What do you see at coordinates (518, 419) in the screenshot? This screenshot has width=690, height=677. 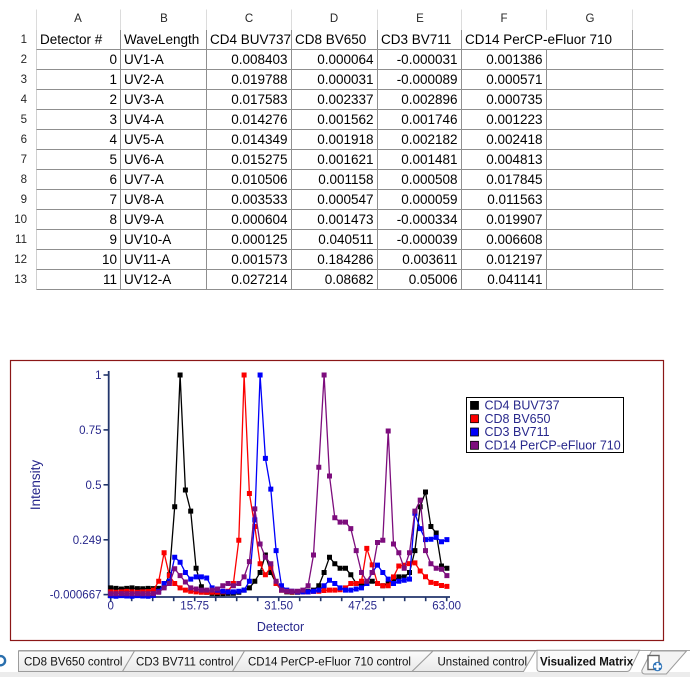 I see `svg-text: CD8 BV650` at bounding box center [518, 419].